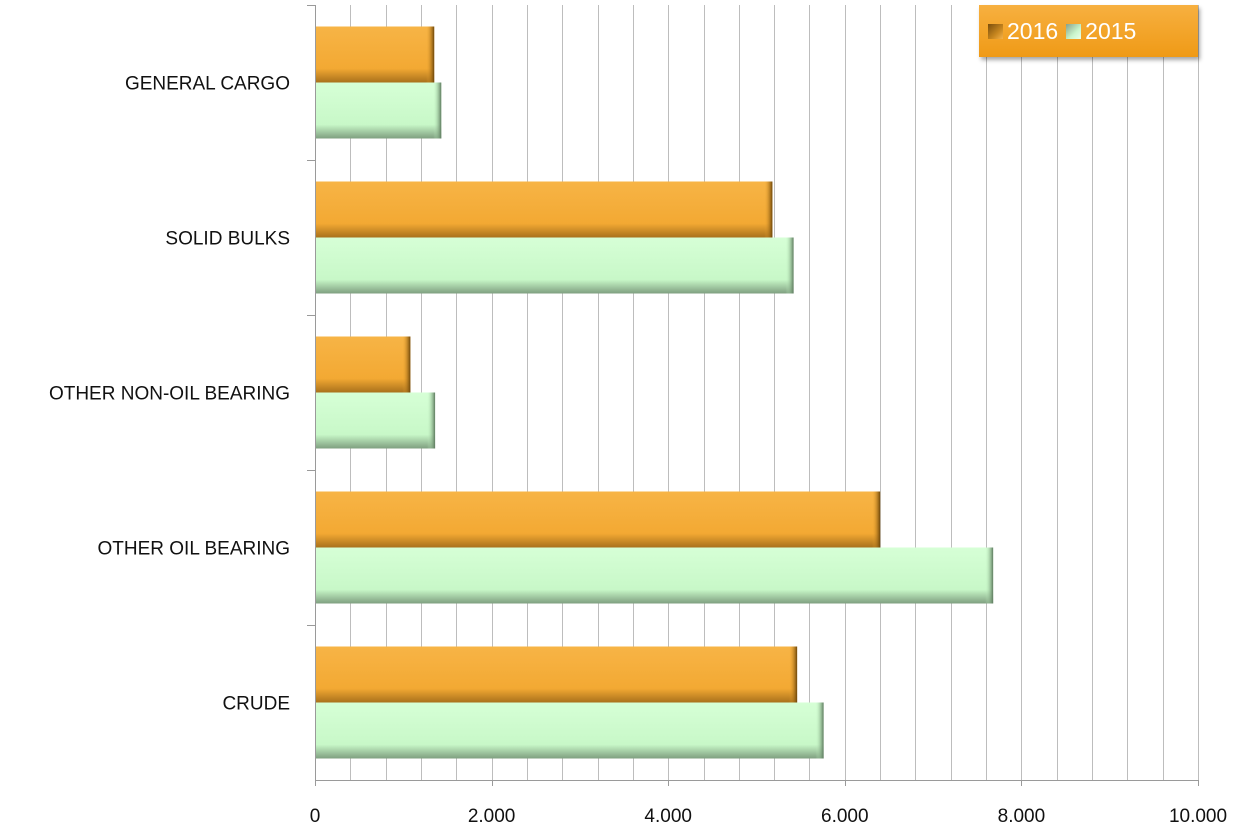  I want to click on x-tick-label: 4.000, so click(668, 816).